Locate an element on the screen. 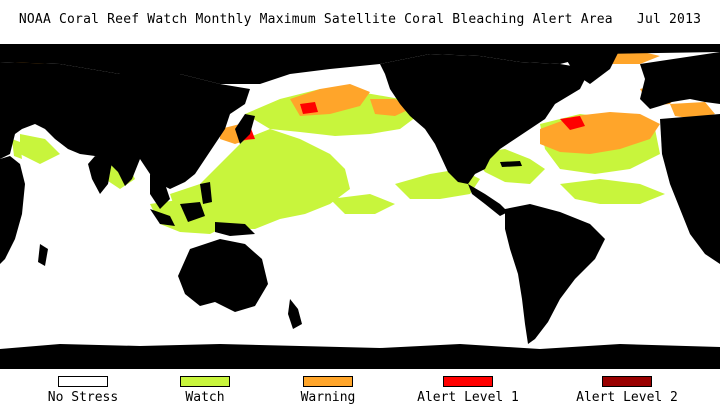 Image resolution: width=720 pixels, height=411 pixels. legend-swatch-warning is located at coordinates (328, 381).